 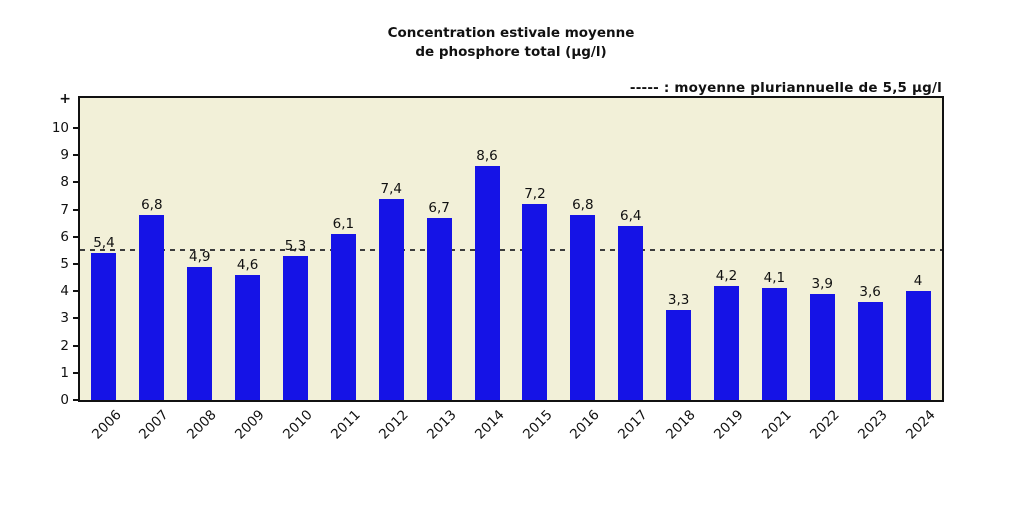 What do you see at coordinates (64, 236) in the screenshot?
I see `y-tick-label: 6` at bounding box center [64, 236].